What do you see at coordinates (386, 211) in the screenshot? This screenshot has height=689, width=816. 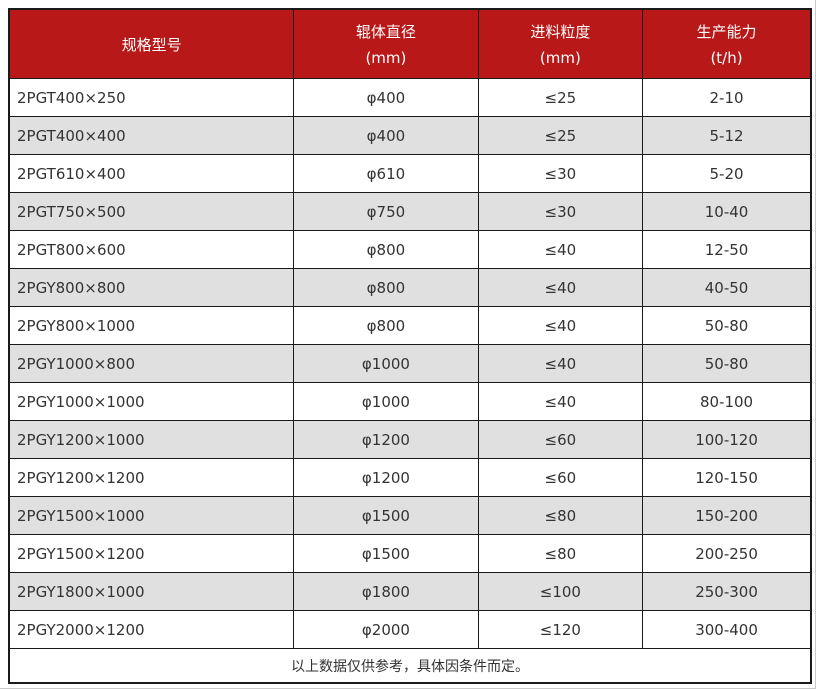 I see `diameter-cell: φ750` at bounding box center [386, 211].